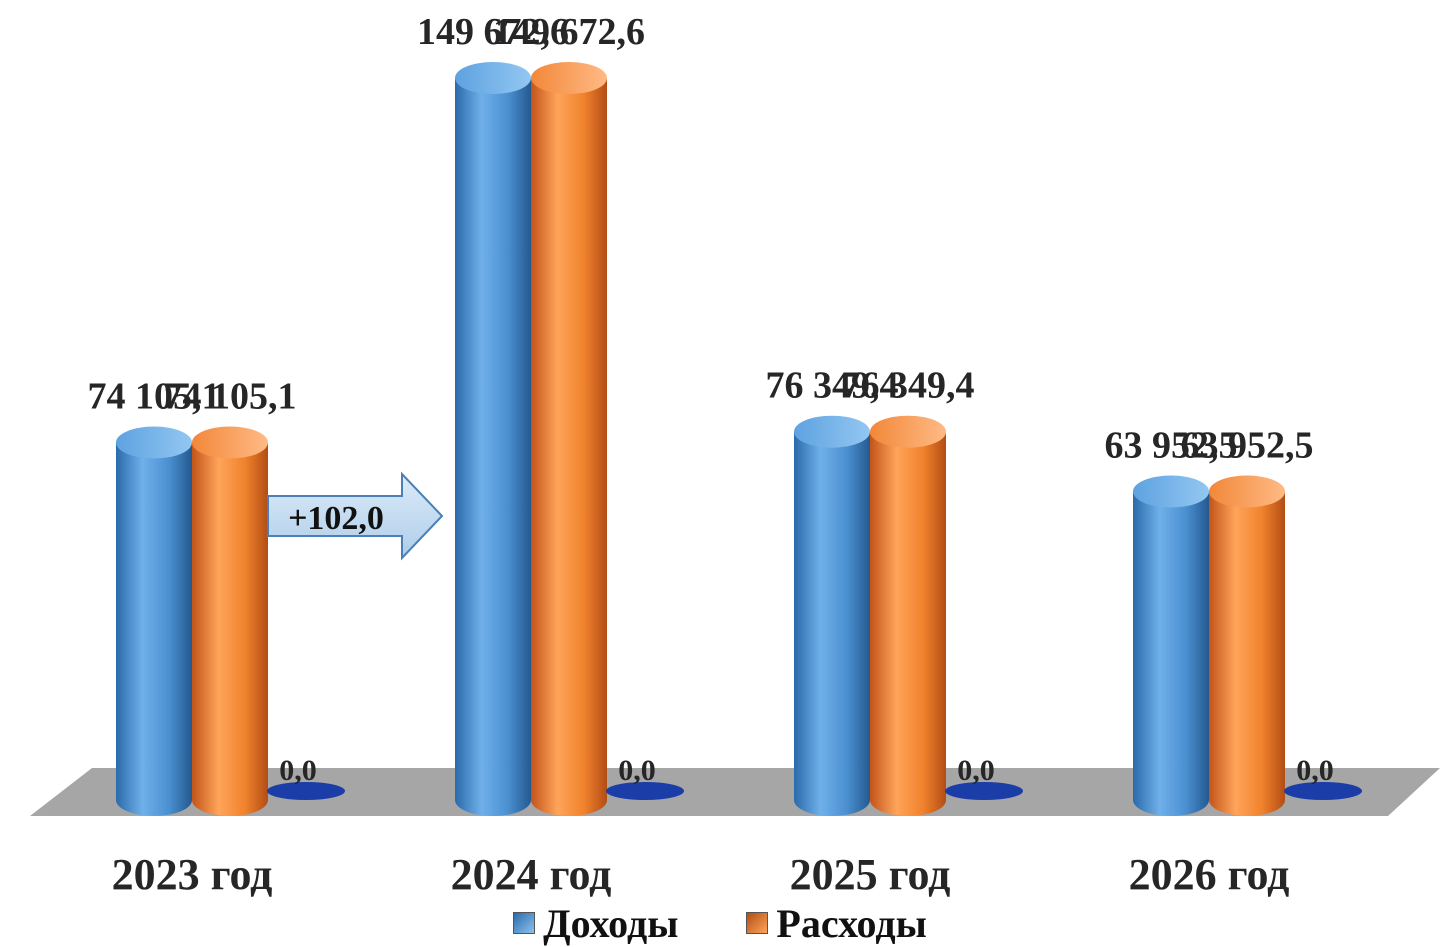 The height and width of the screenshot is (947, 1440). What do you see at coordinates (154, 397) in the screenshot?
I see `value-label-income-1: 74 105,1` at bounding box center [154, 397].